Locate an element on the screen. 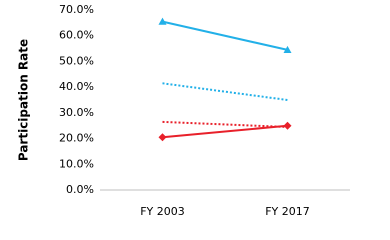 The width and height of the screenshot is (390, 240). y-tick-label: 0.0% is located at coordinates (80, 189).